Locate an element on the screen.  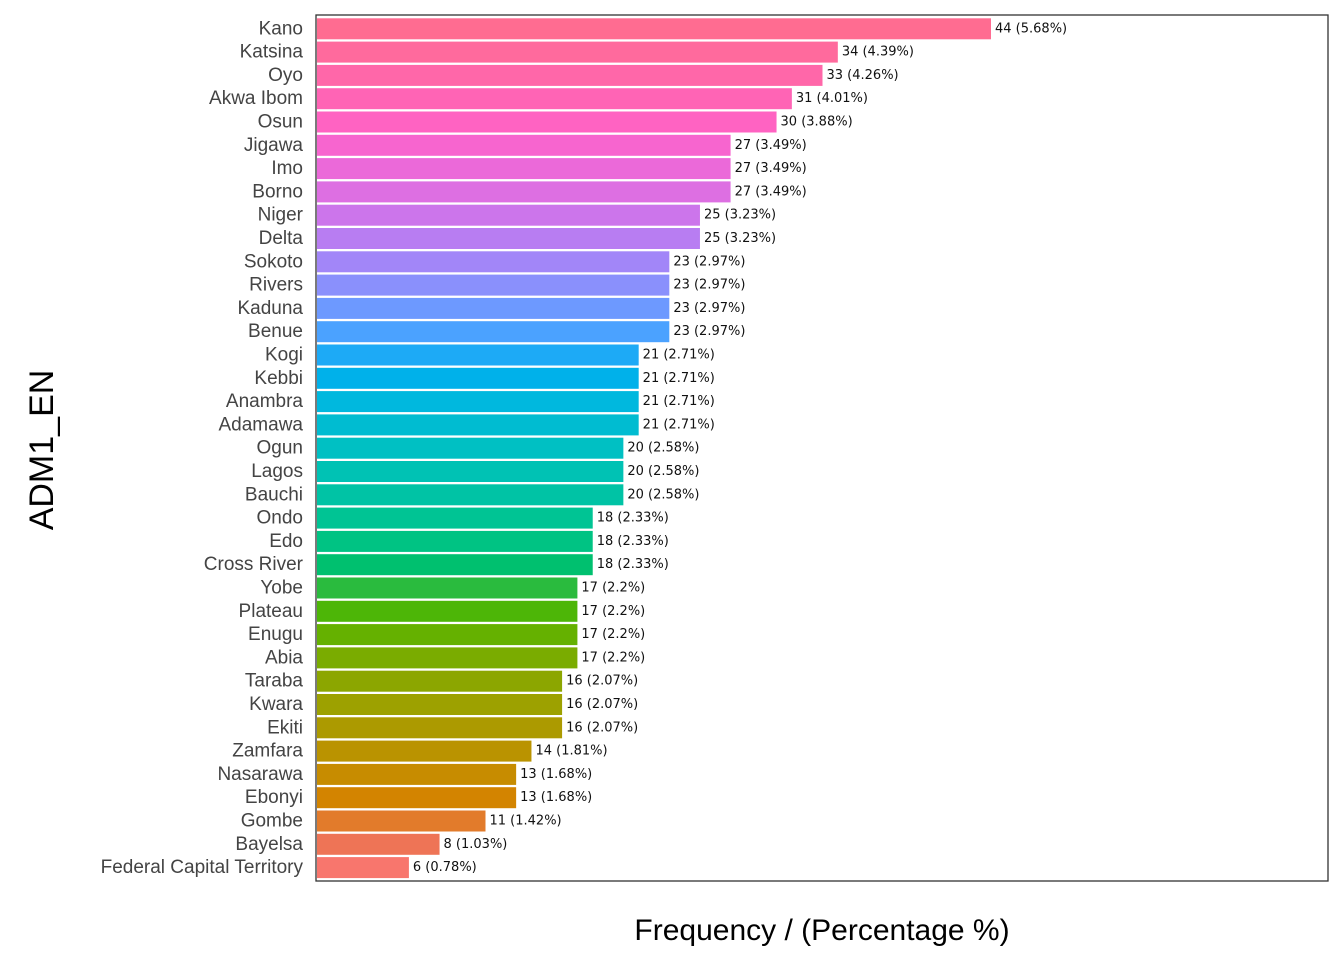
y-tick-label: Zamfara is located at coordinates (267, 751).